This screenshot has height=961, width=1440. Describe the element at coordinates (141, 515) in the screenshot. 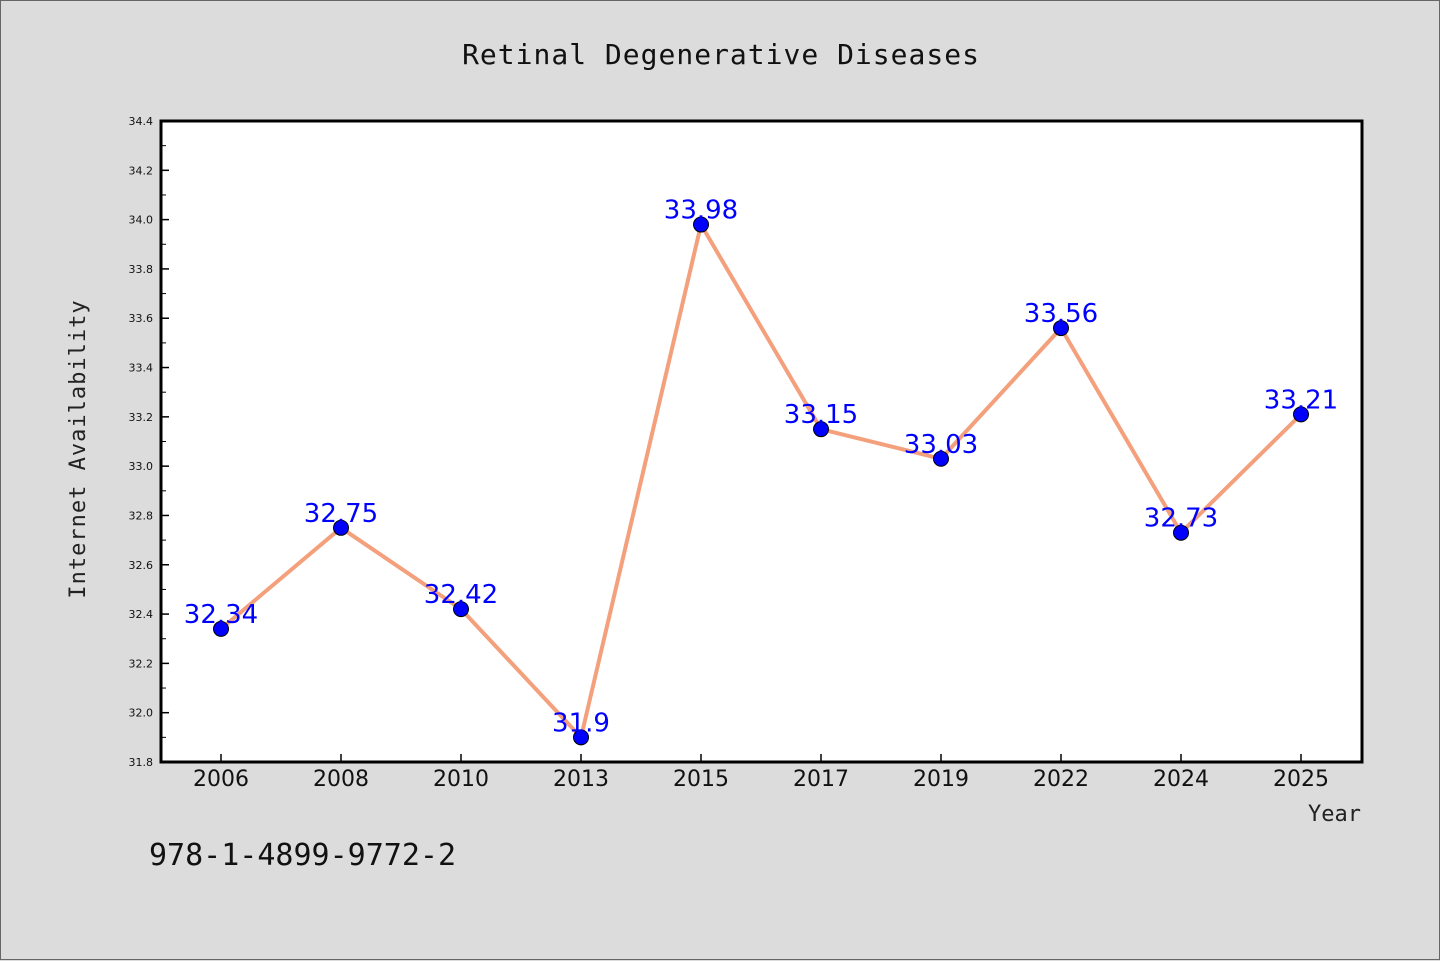

I see `y-tick-label: 32.8` at that location.